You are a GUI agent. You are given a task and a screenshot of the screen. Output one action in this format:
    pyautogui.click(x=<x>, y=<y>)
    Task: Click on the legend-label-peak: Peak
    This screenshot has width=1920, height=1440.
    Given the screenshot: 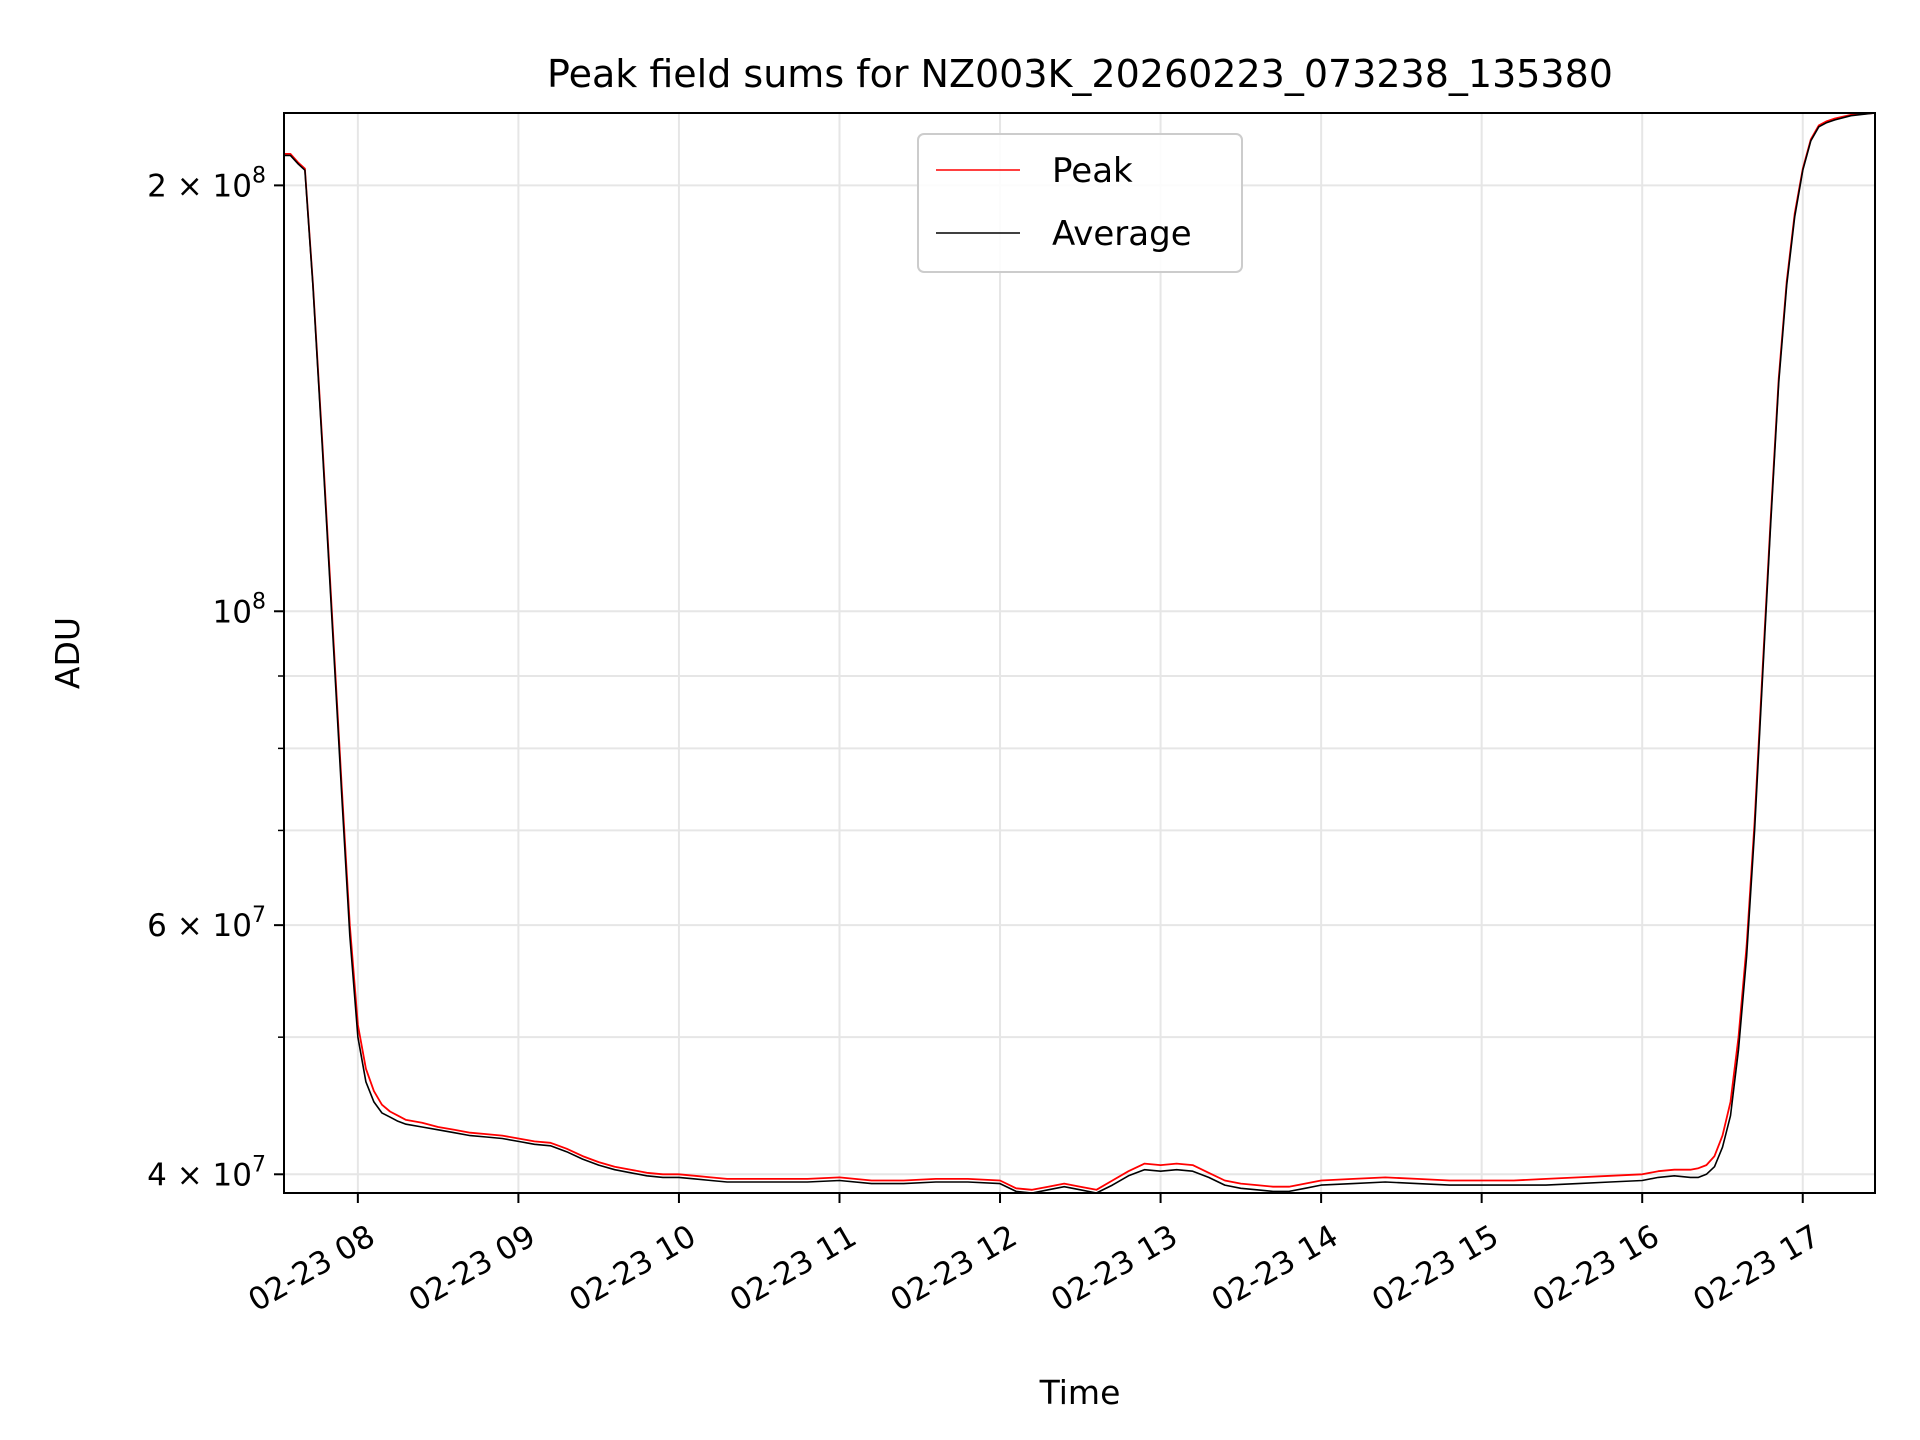 What is the action you would take?
    pyautogui.click(x=1092, y=171)
    